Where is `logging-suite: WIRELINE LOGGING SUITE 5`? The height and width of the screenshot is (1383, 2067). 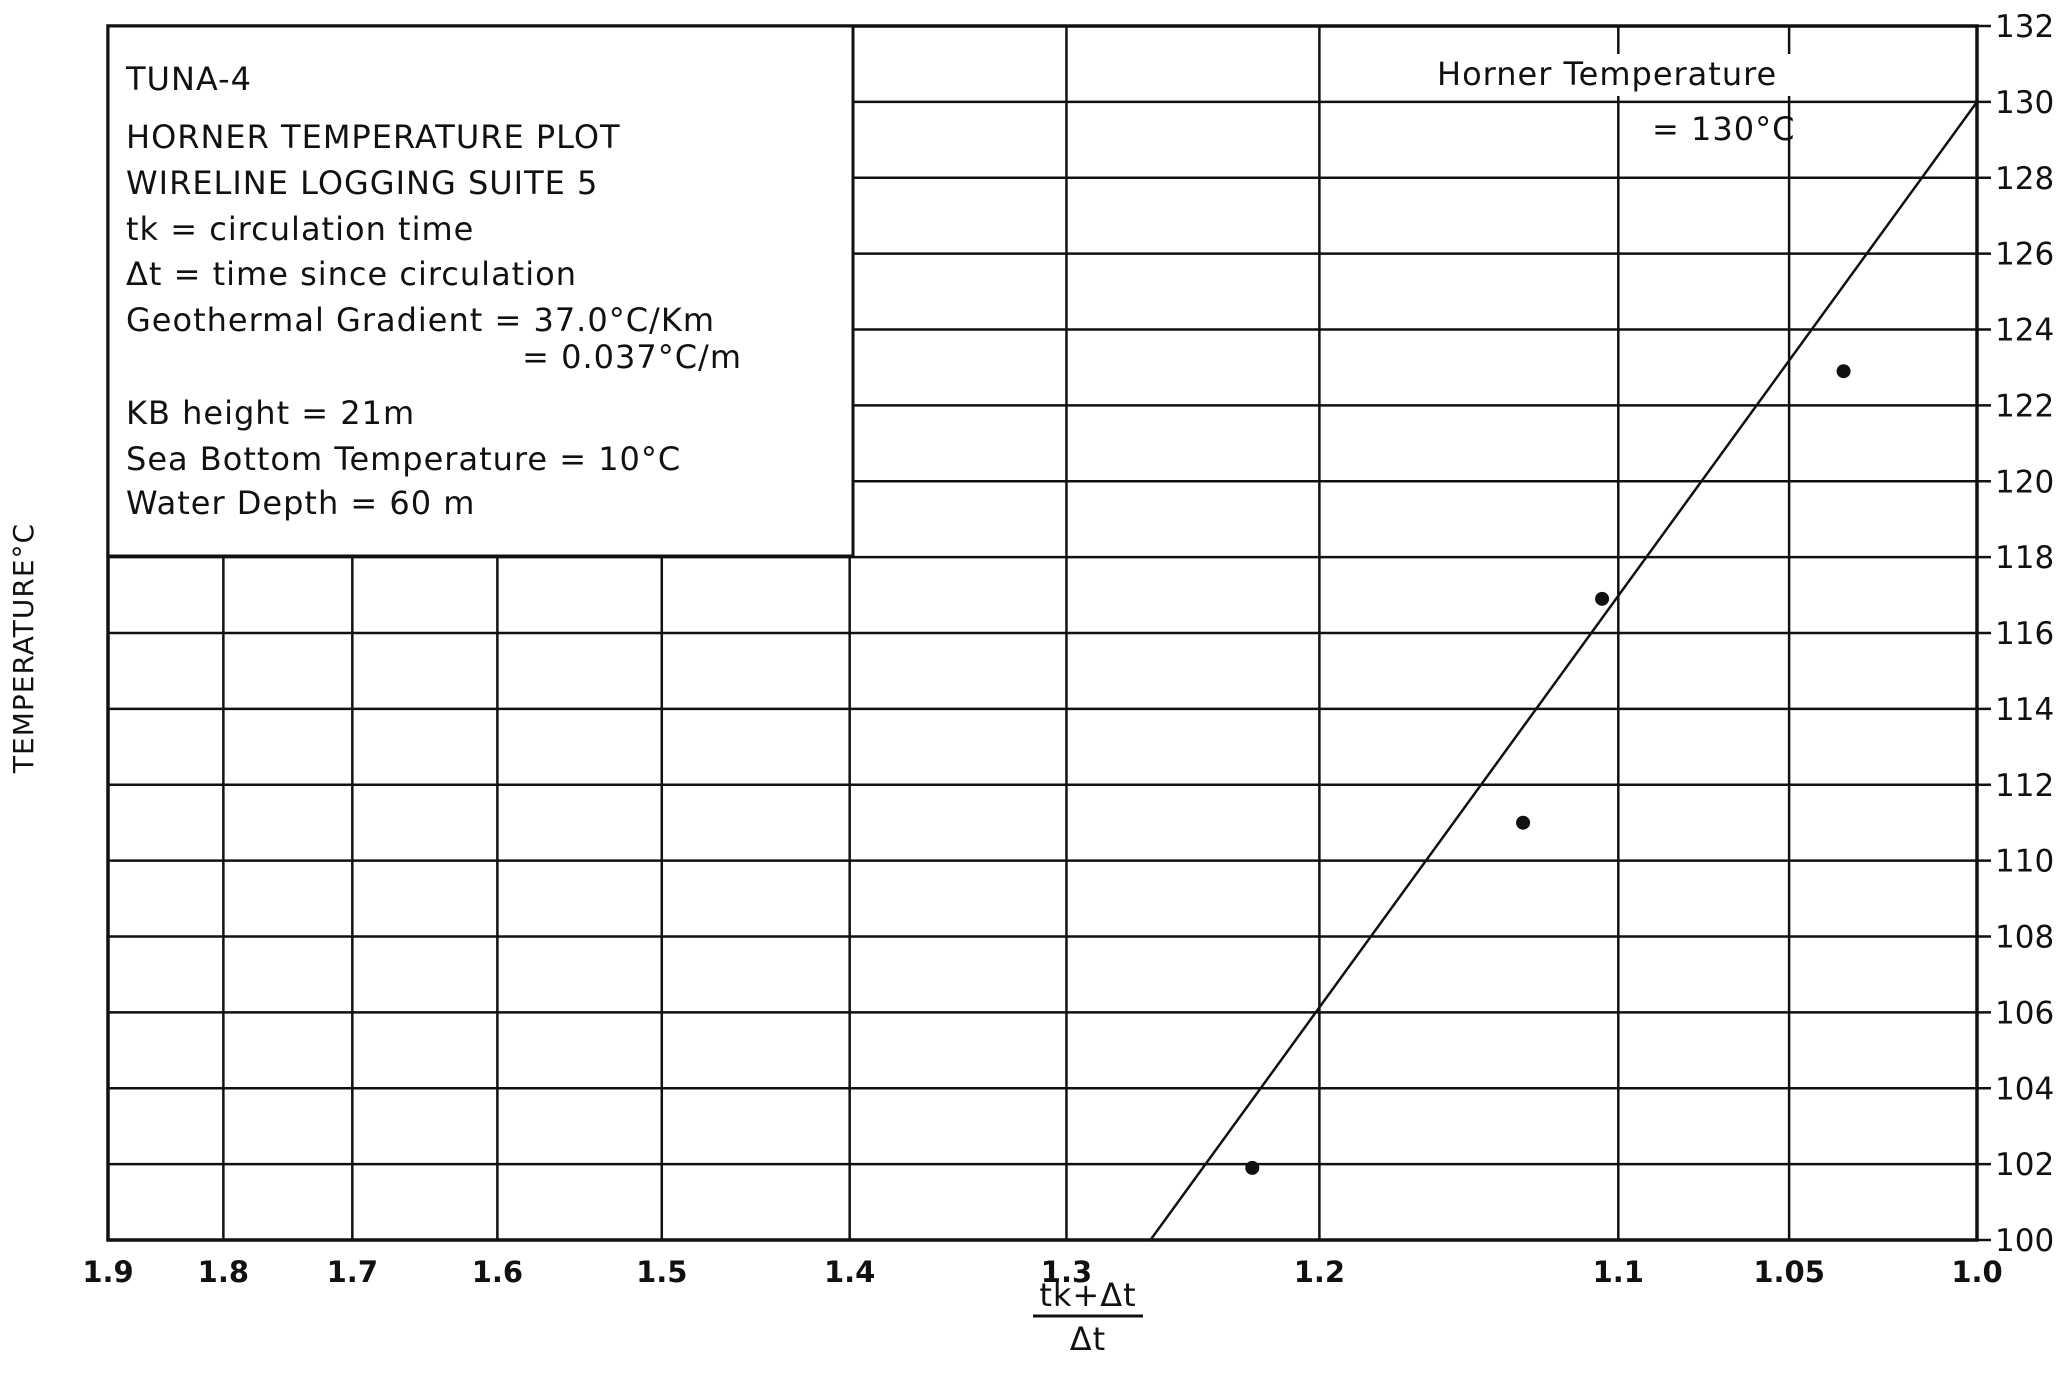
logging-suite: WIRELINE LOGGING SUITE 5 is located at coordinates (362, 183).